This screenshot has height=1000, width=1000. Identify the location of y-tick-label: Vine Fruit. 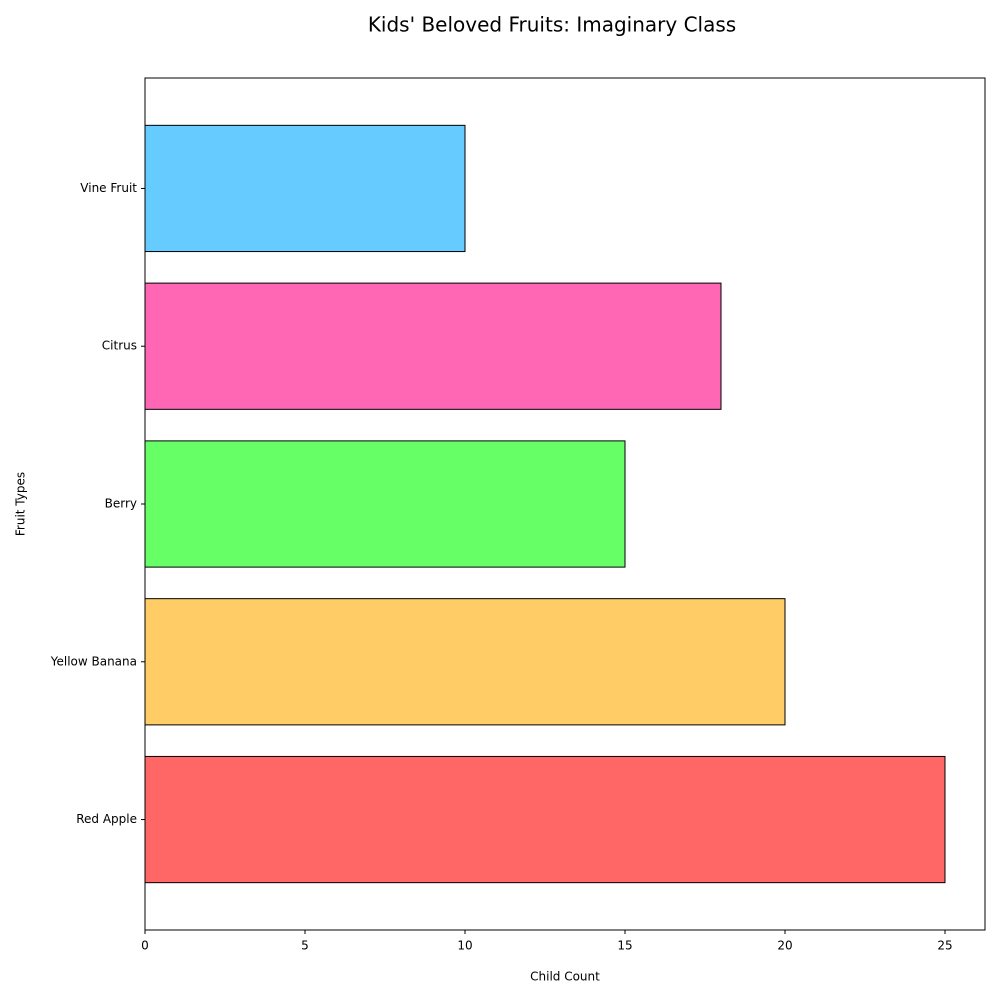
(108, 188).